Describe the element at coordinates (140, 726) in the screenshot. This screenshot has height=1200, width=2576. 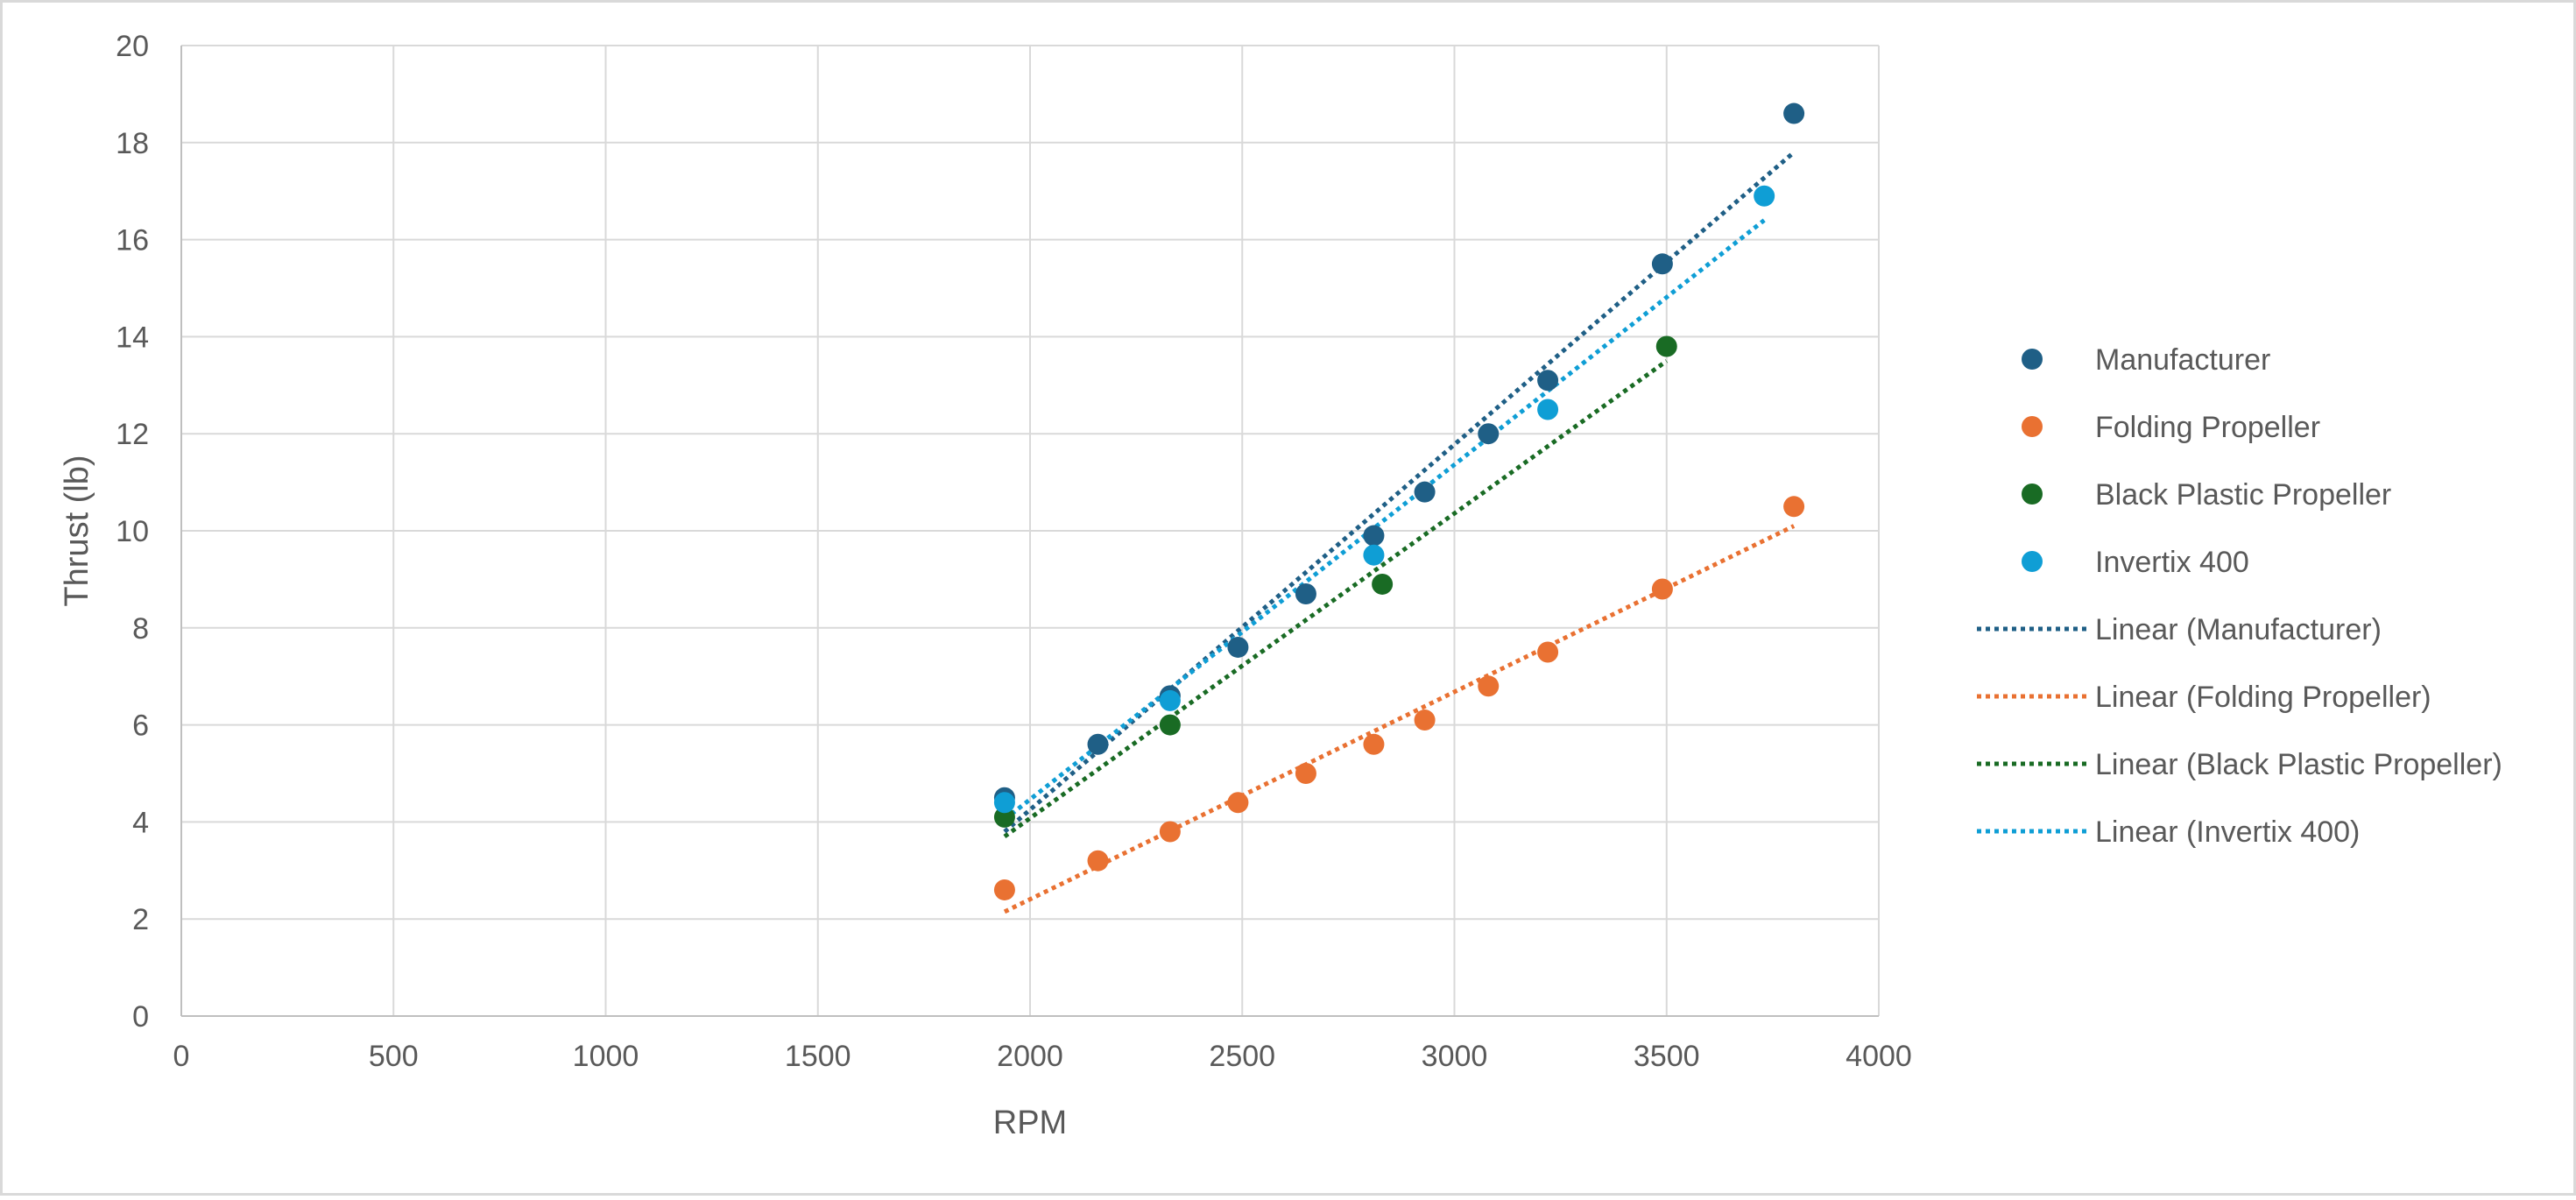
I see `y-tick-label: 6` at that location.